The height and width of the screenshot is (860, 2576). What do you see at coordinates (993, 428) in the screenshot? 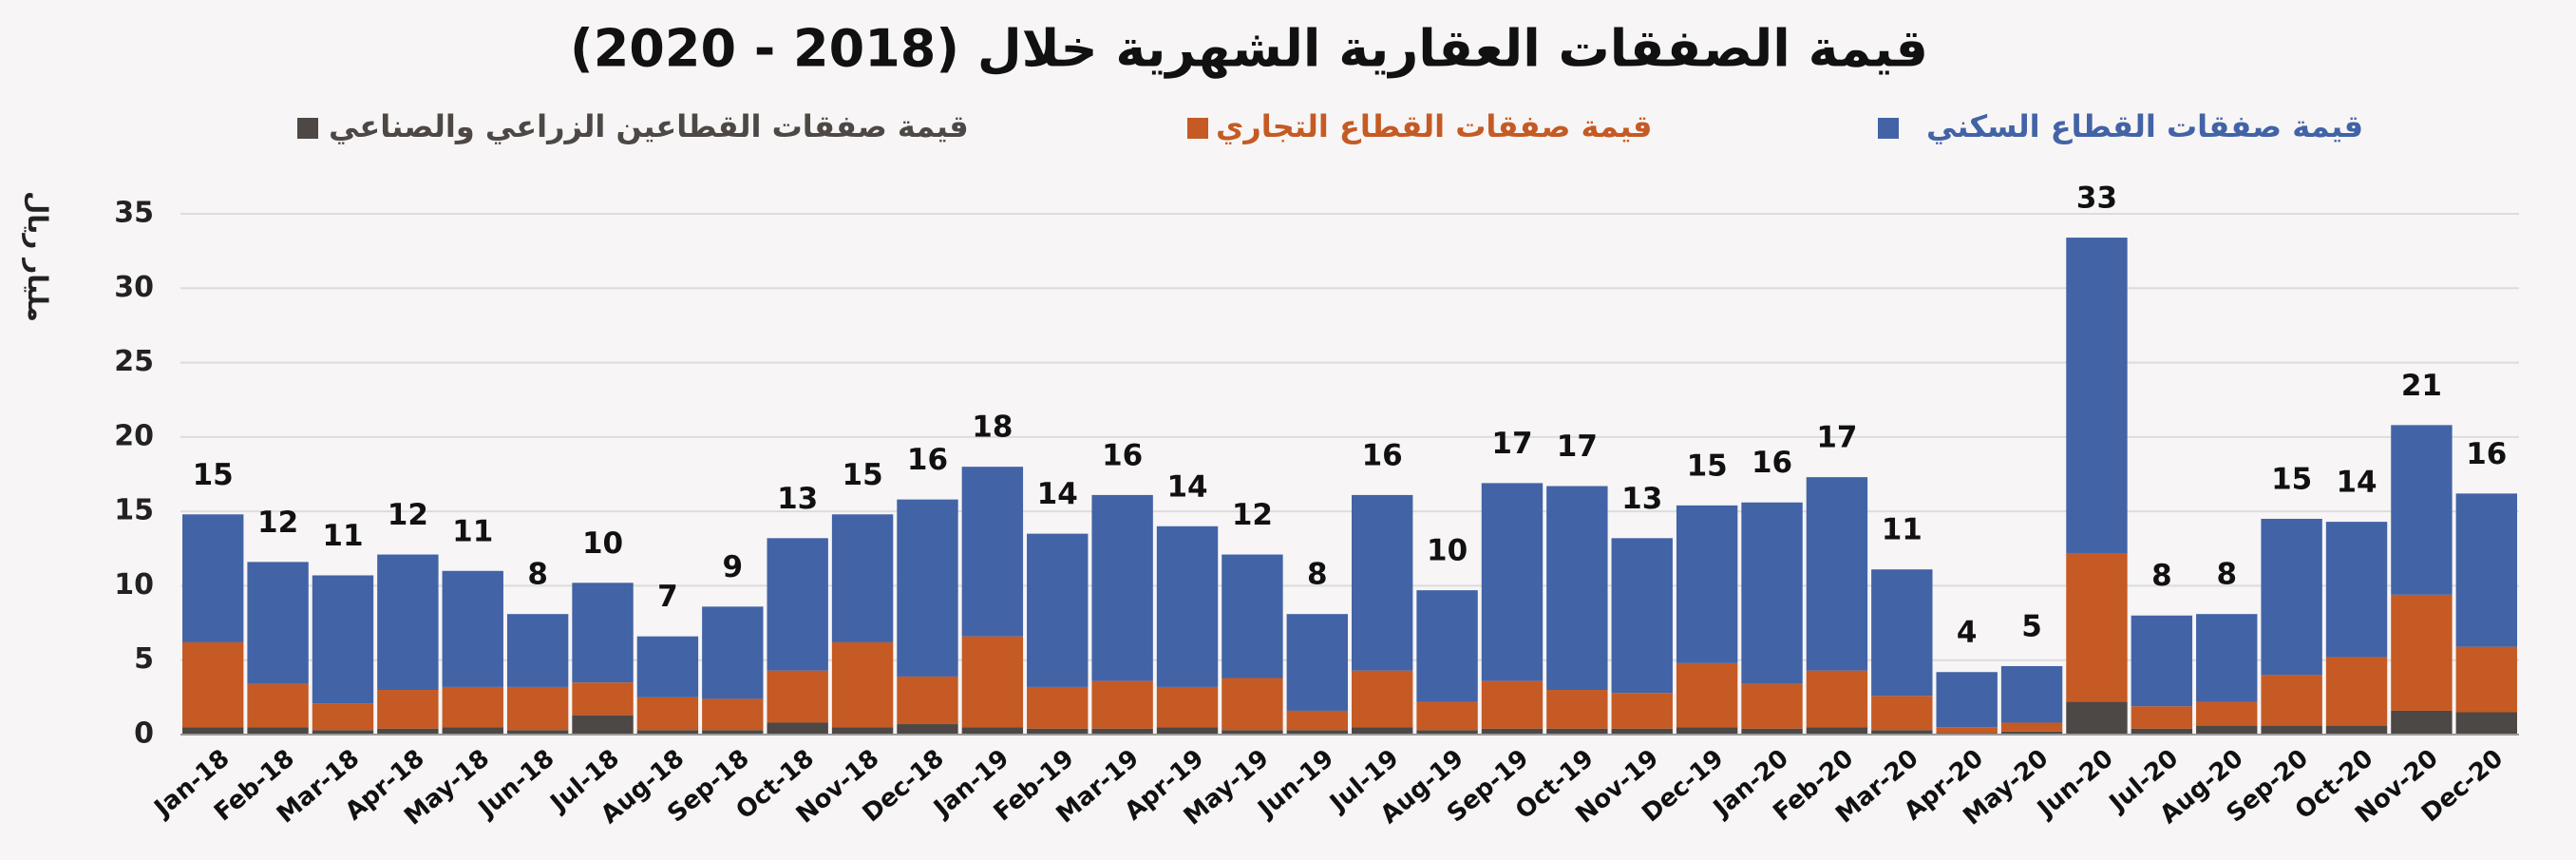
I see `total-label: 18` at bounding box center [993, 428].